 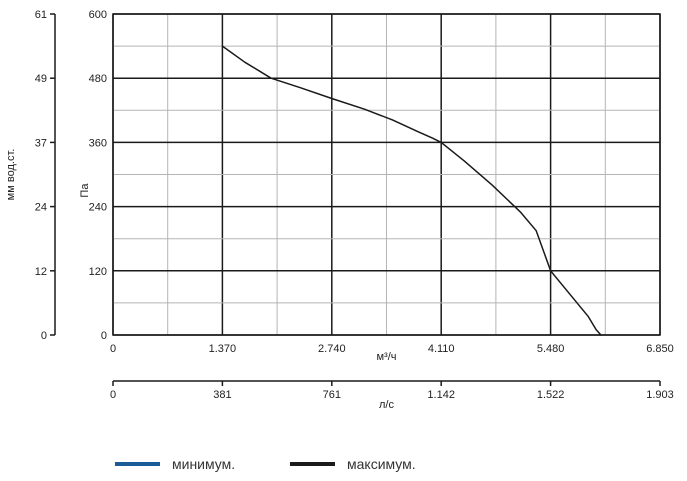 I want to click on y-tick-label: 480, so click(x=98, y=79).